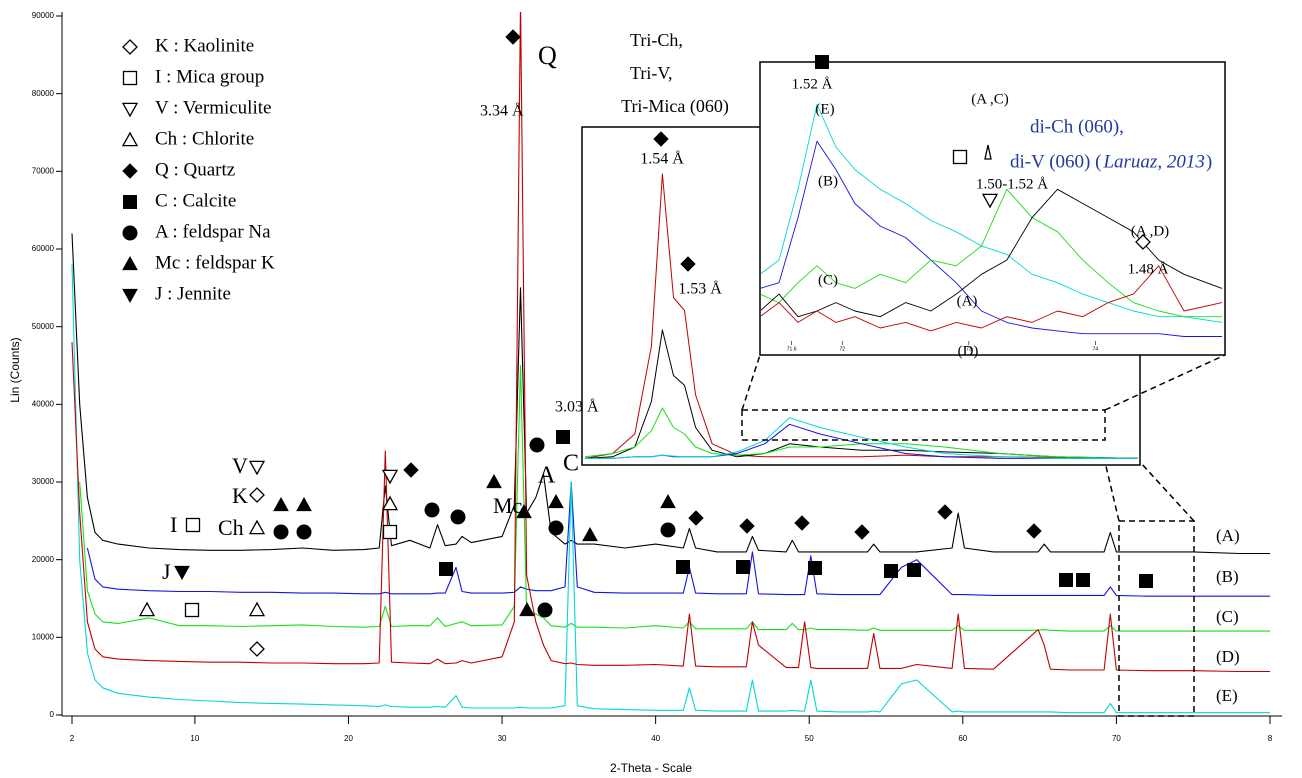  I want to click on x-tick-label: 40, so click(655, 738).